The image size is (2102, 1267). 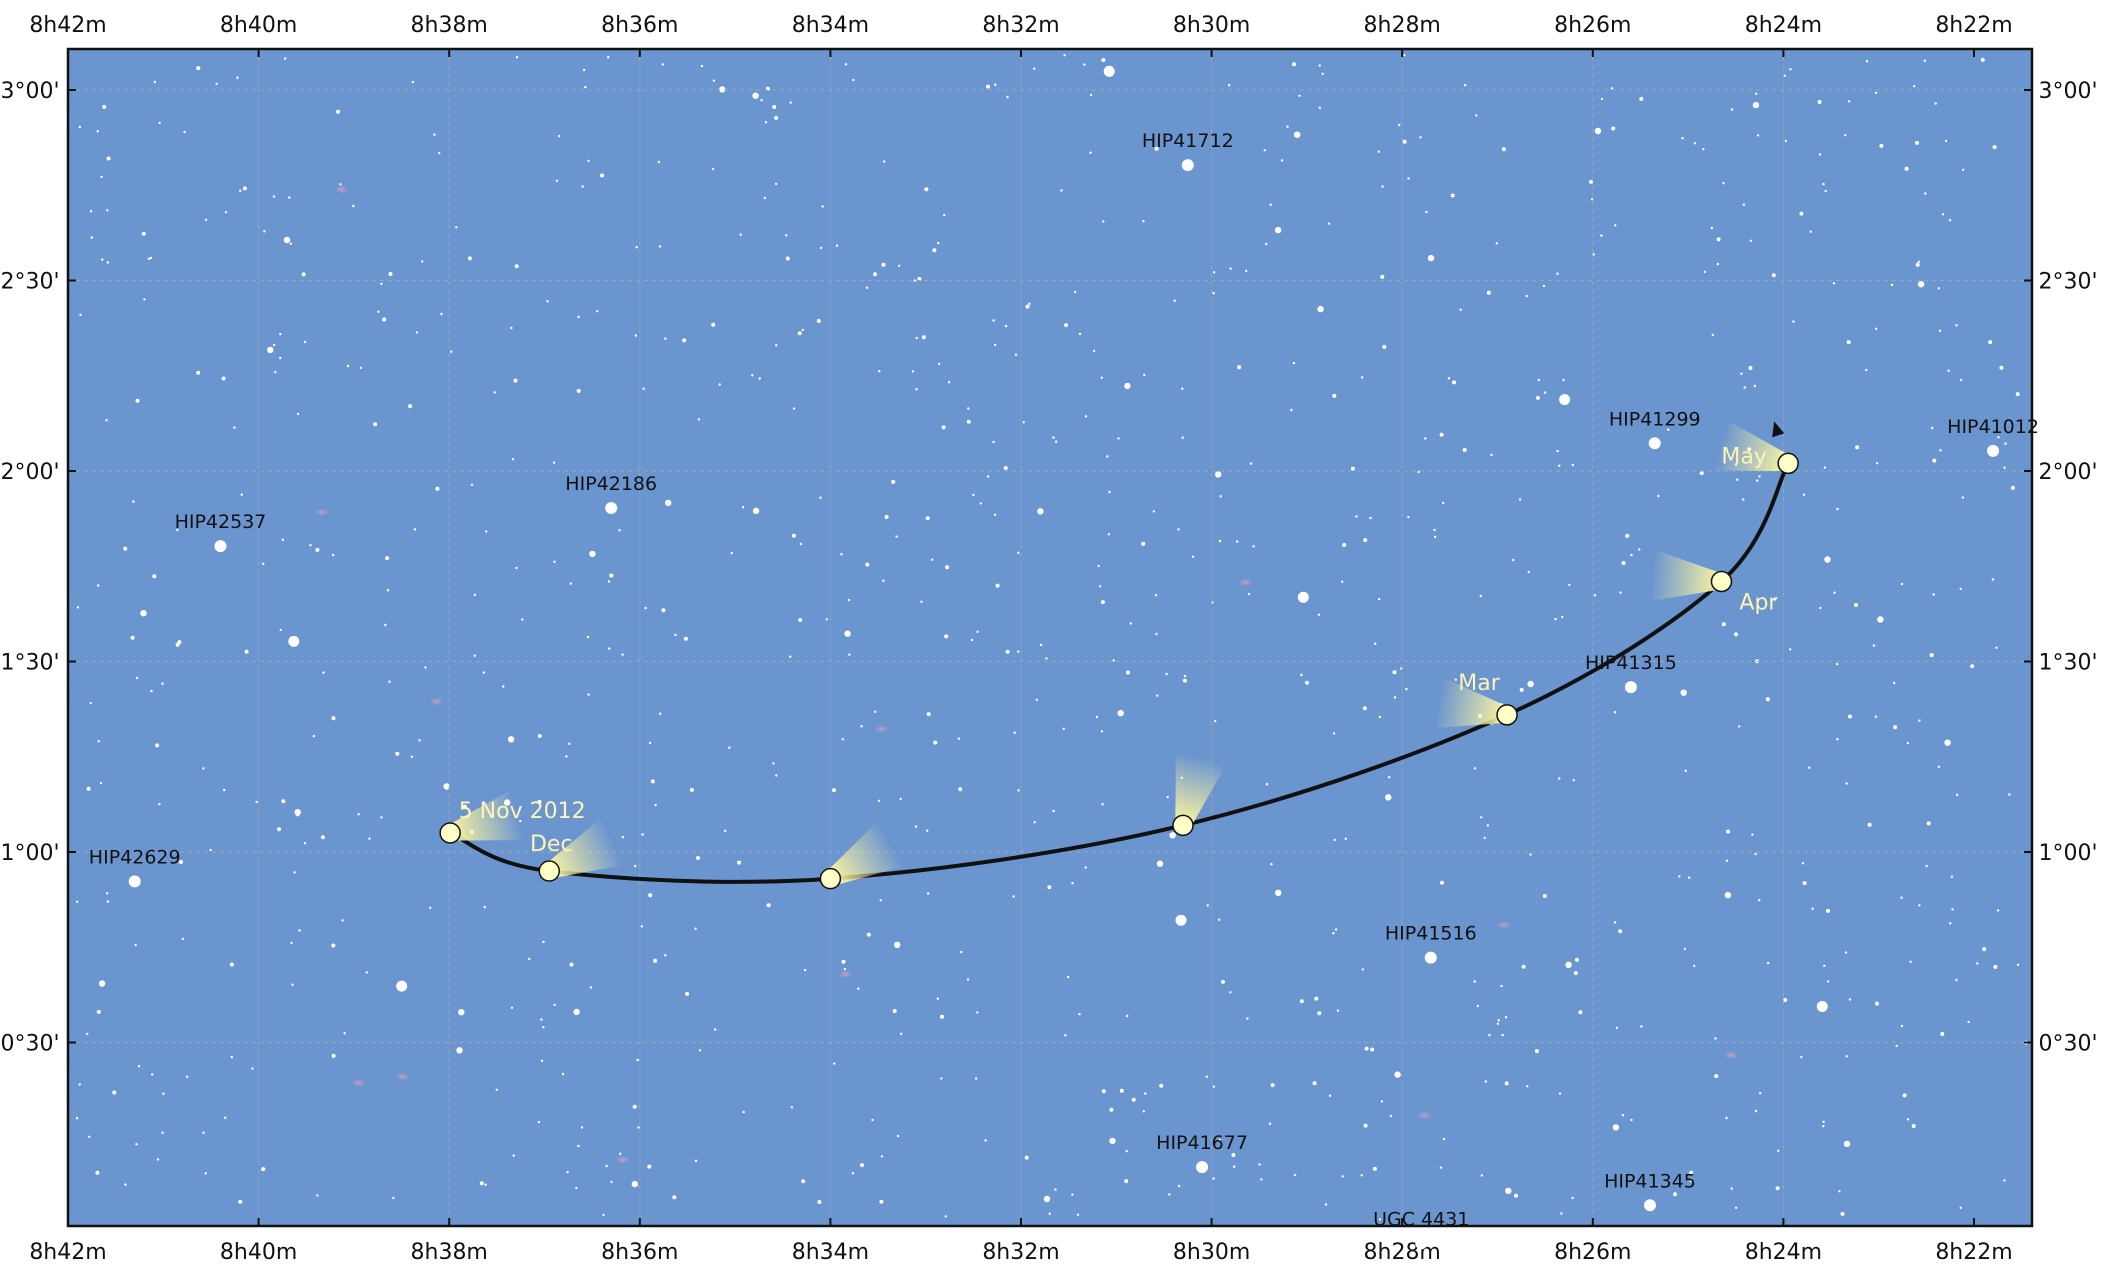 I want to click on ra-tick-label-bottom: 8h28m, so click(x=1402, y=1252).